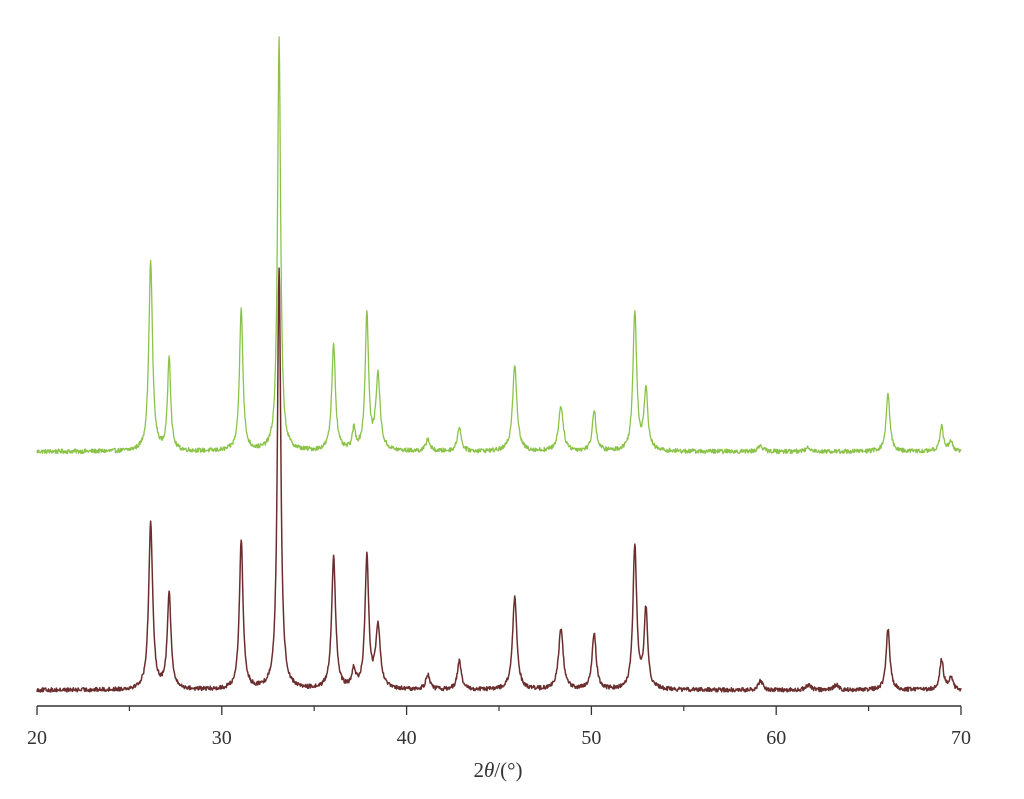 Image resolution: width=1024 pixels, height=799 pixels. I want to click on x-axis-title-symbol: θ, so click(489, 770).